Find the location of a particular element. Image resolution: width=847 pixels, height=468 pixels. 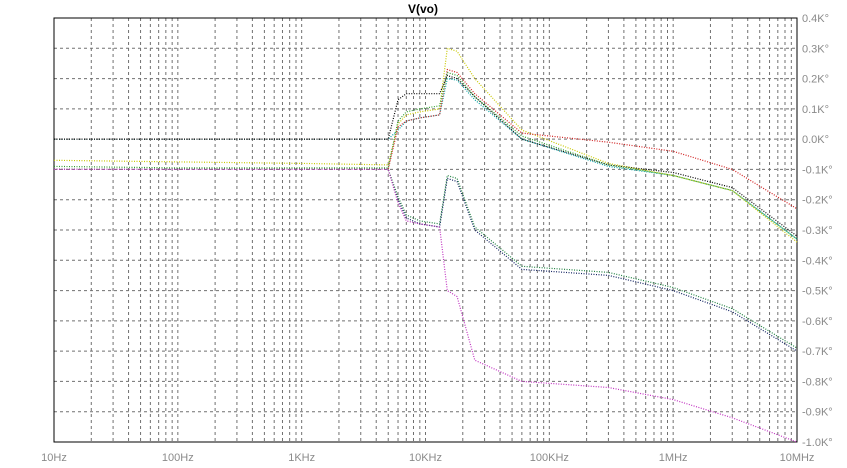

y-tick-label: -0.4K° is located at coordinates (817, 261).